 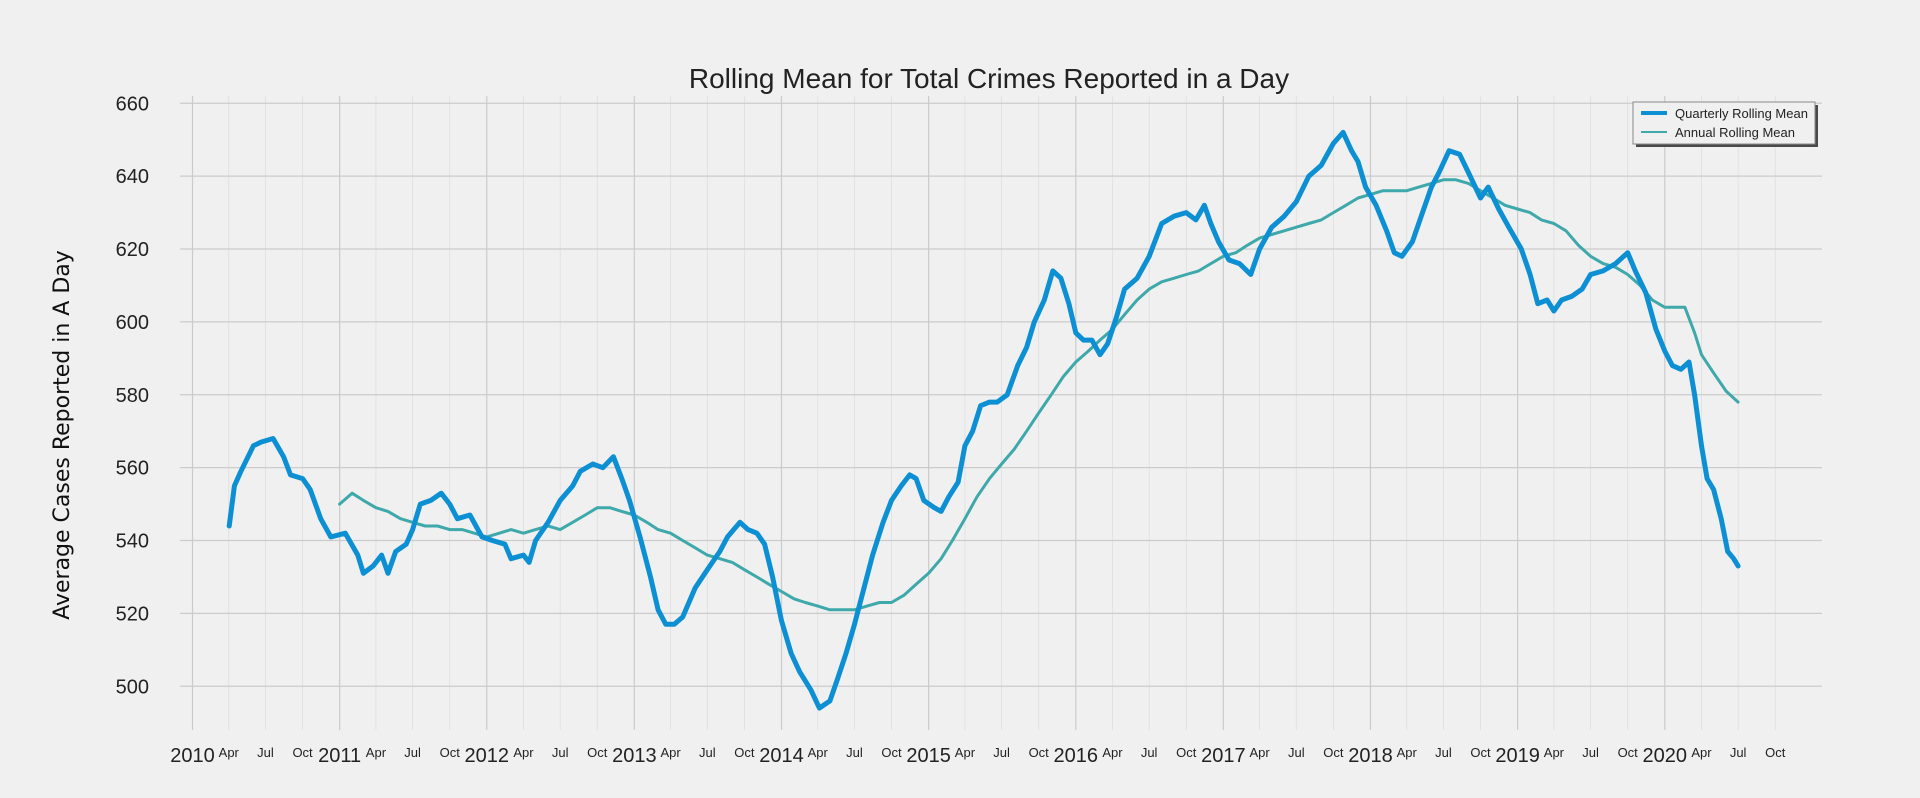 What do you see at coordinates (1735, 132) in the screenshot?
I see `legend-label-annual: Annual Rolling Mean` at bounding box center [1735, 132].